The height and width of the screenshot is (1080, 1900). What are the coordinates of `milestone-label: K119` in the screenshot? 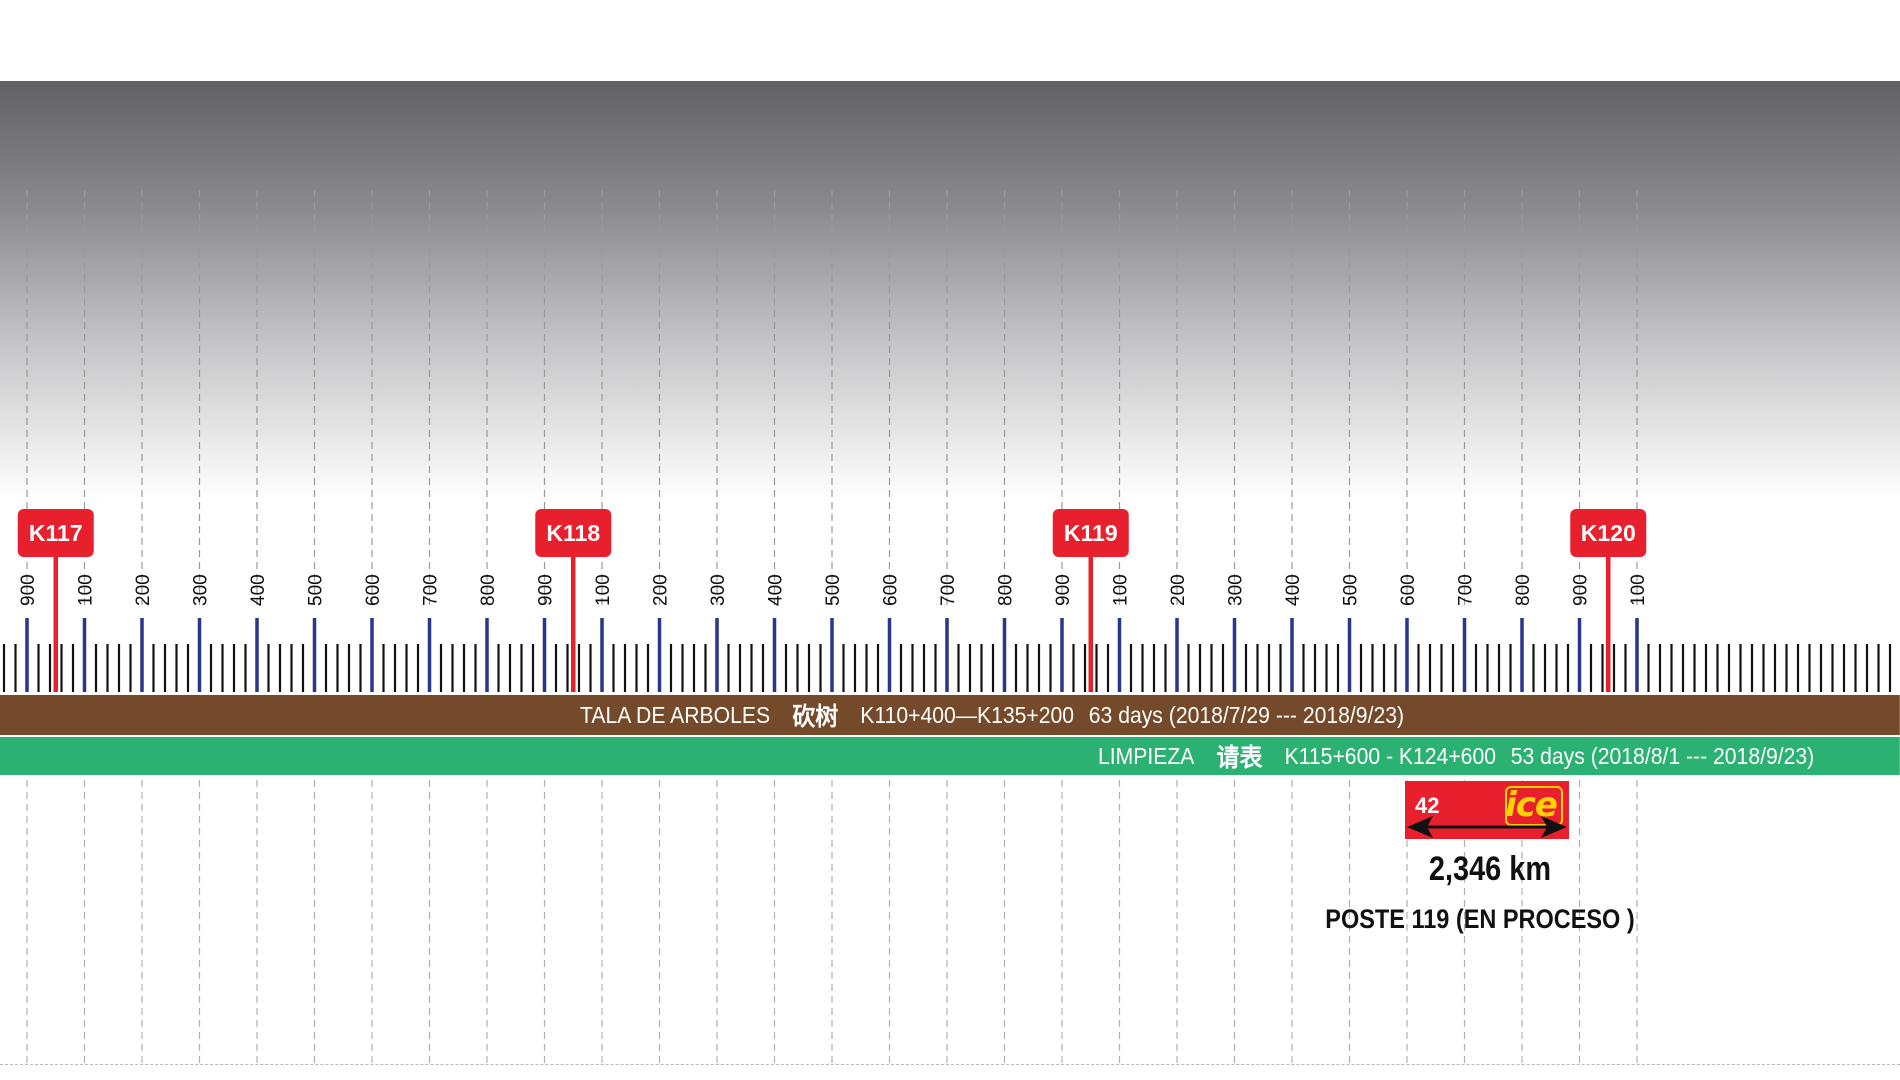 It's located at (1091, 533).